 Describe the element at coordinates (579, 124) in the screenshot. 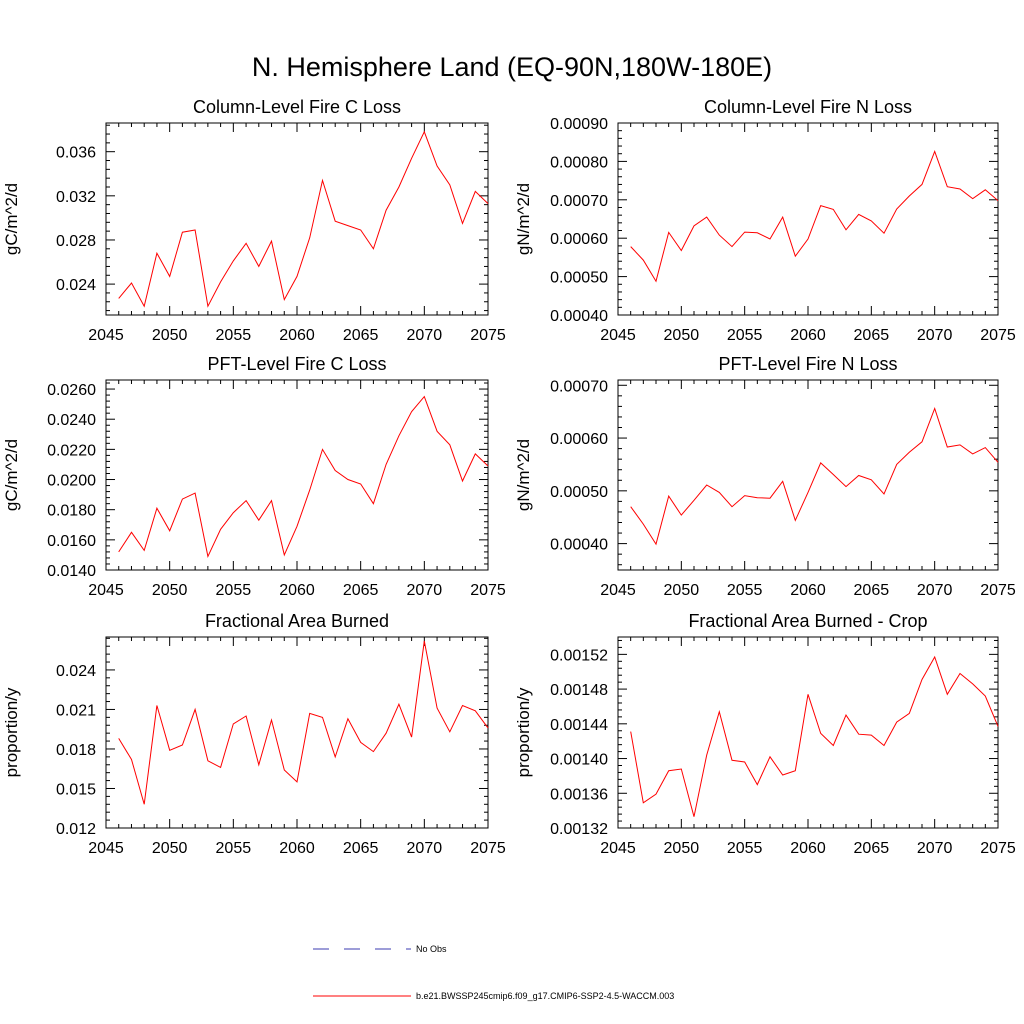

I see `y-tick-label: 0.00090` at that location.